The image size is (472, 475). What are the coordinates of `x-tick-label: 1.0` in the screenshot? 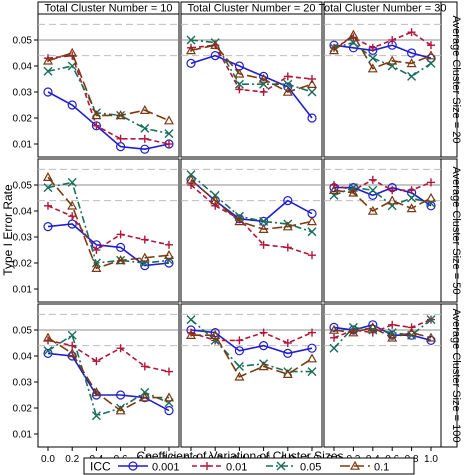 It's located at (431, 459).